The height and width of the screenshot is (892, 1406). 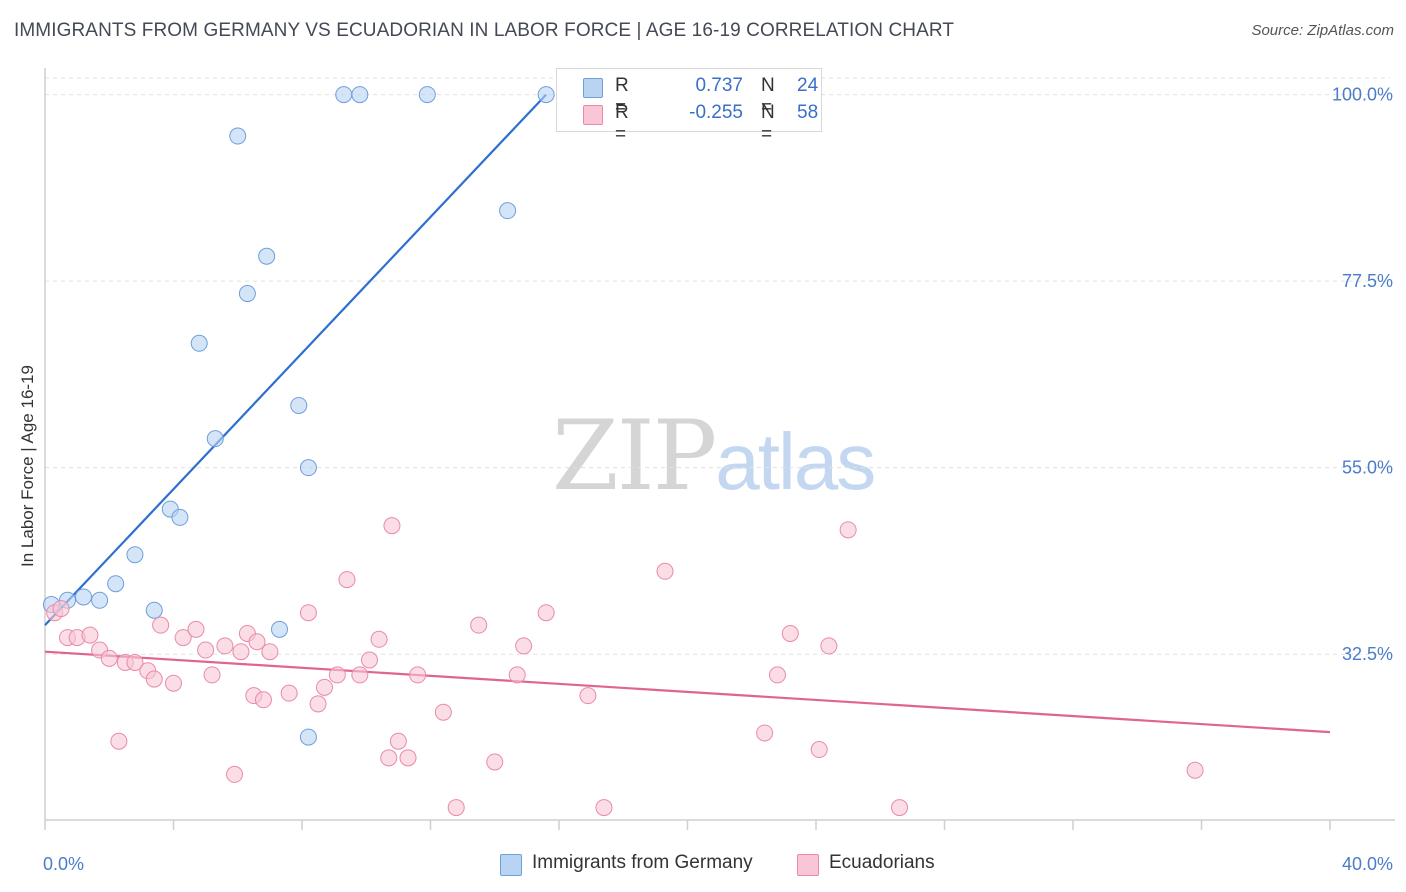 I want to click on y-tick-label: 77.5%, so click(x=1367, y=281).